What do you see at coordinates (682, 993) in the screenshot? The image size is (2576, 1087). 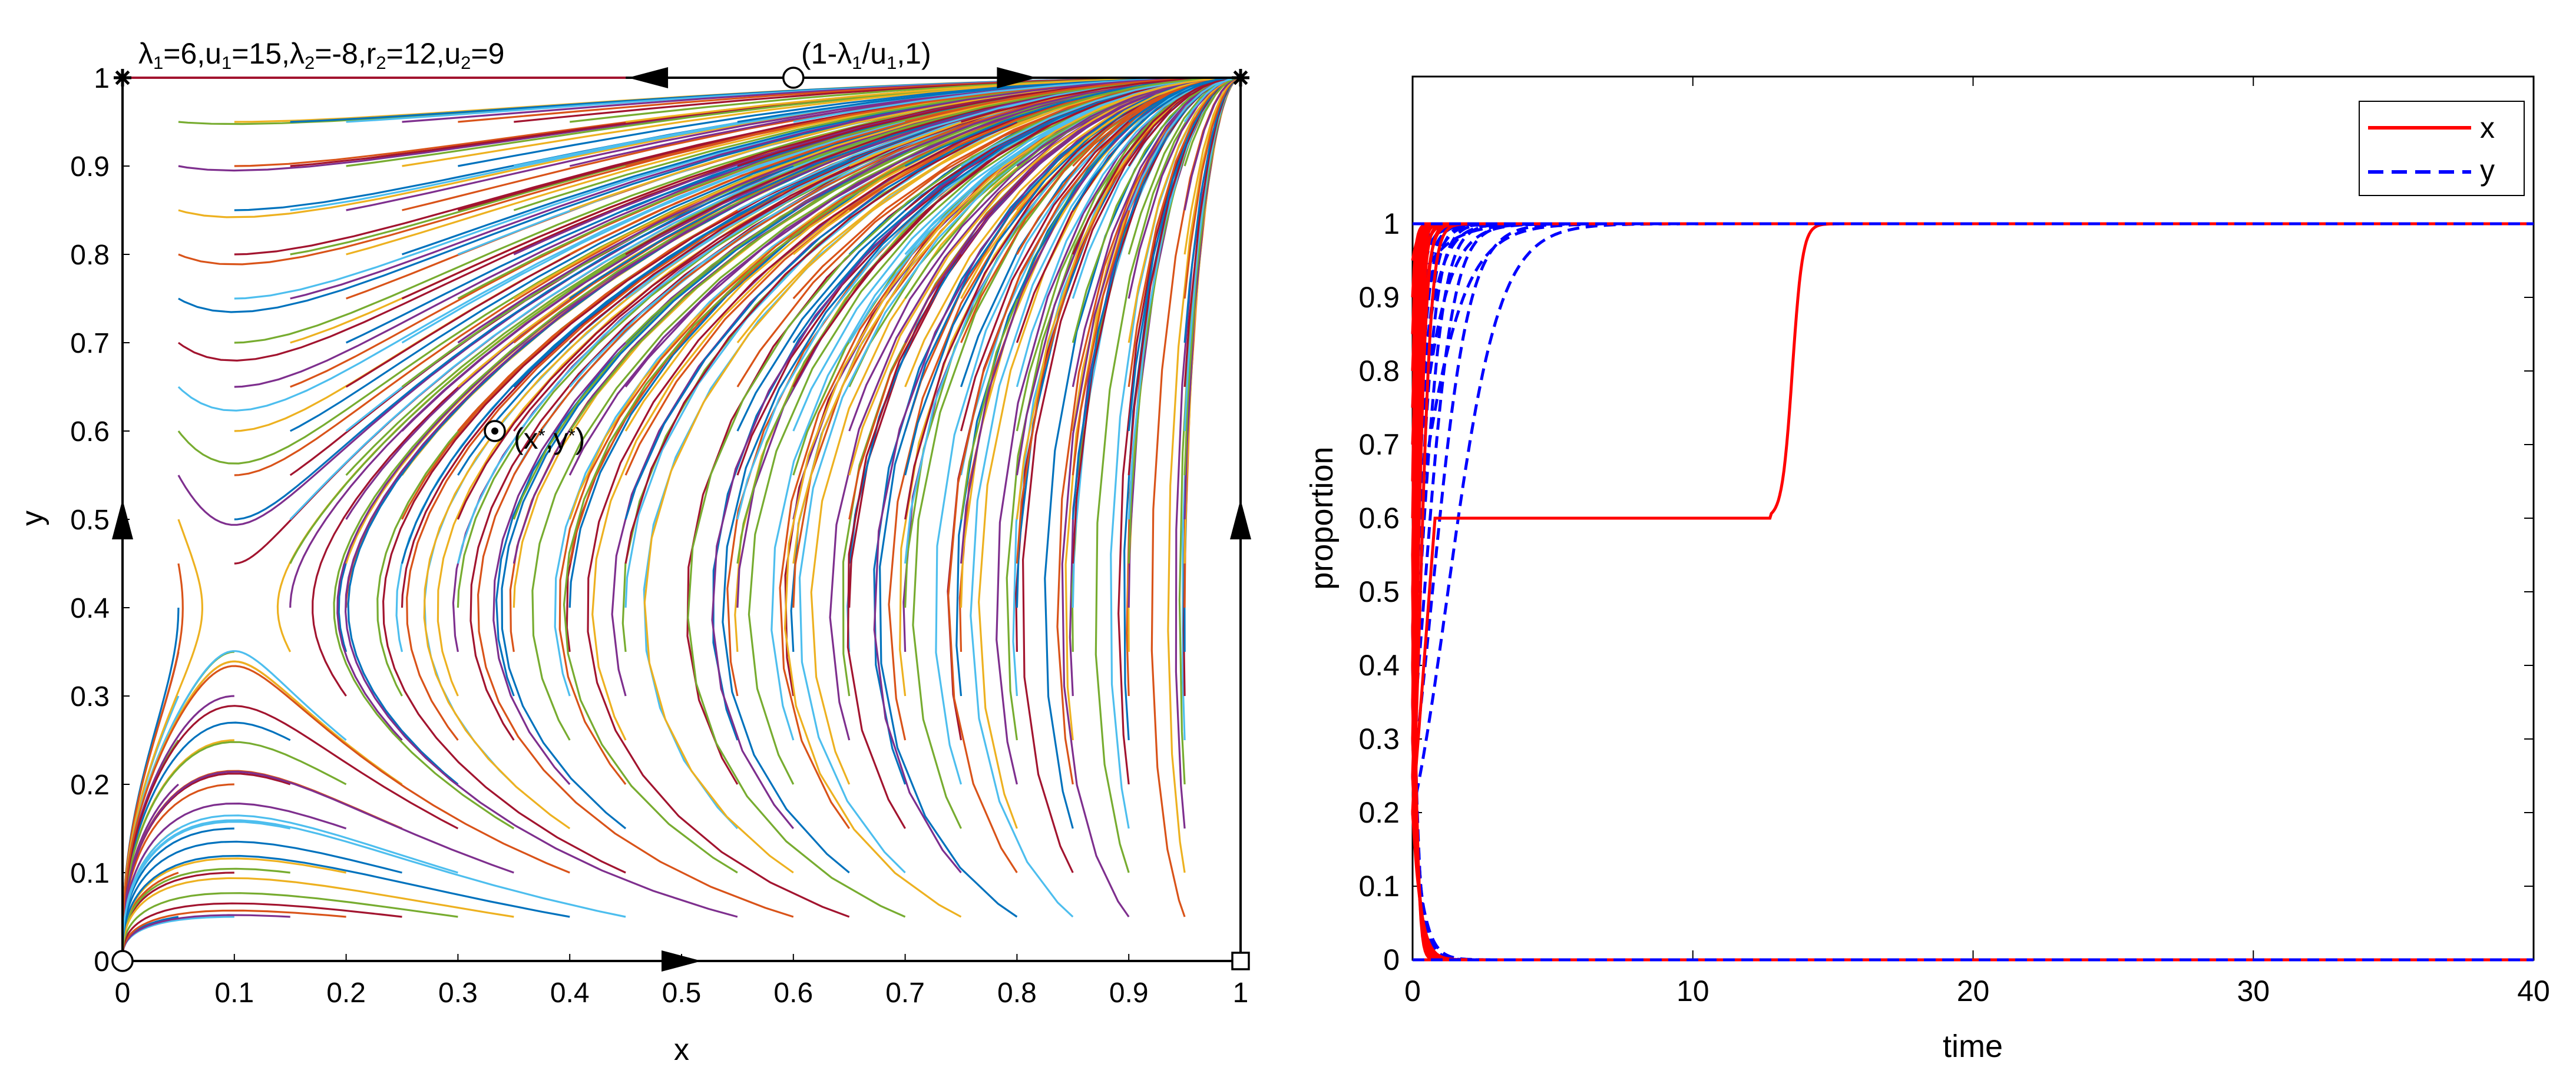 I see `phase-x-tick-label: 0.5` at bounding box center [682, 993].